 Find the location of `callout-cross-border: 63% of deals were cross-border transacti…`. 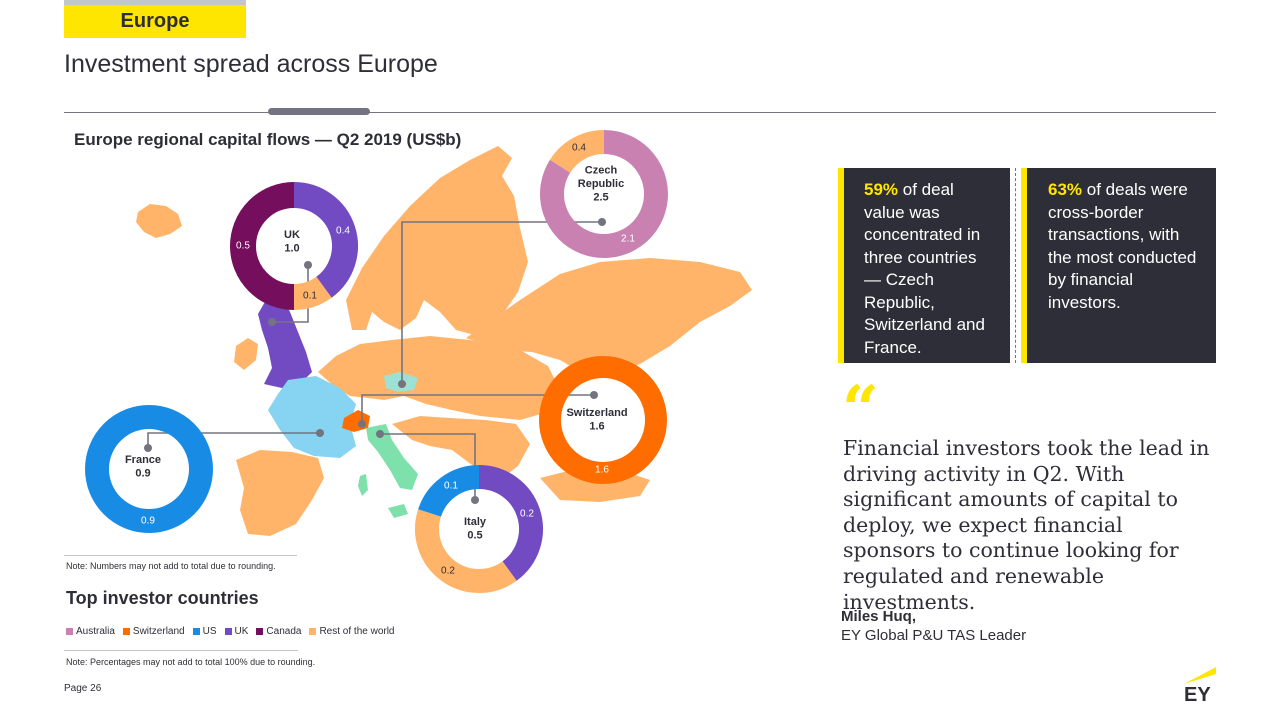

callout-cross-border: 63% of deals were cross-border transacti… is located at coordinates (1121, 265).